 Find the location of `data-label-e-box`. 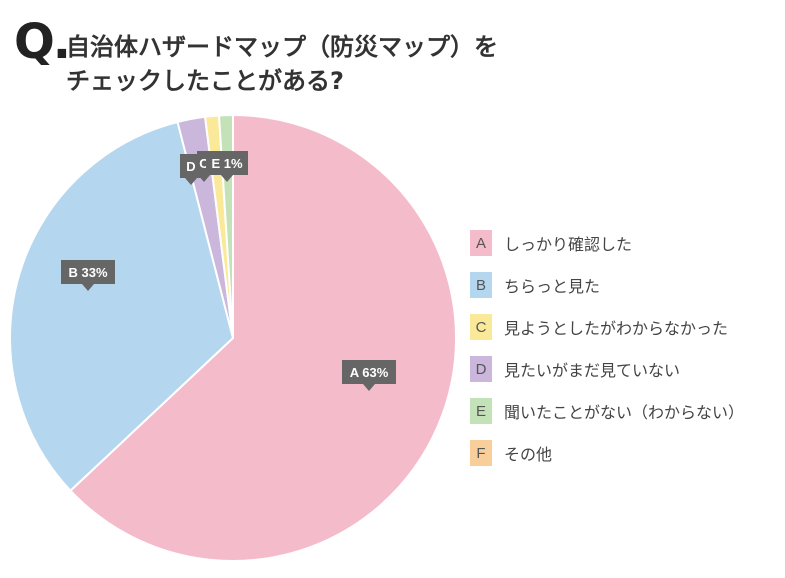

data-label-e-box is located at coordinates (227, 163).